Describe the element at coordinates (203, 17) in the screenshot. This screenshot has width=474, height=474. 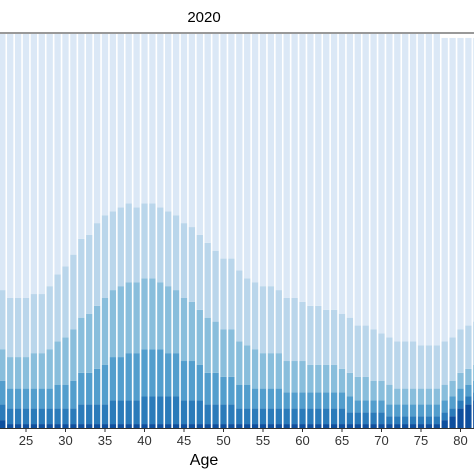
I see `strip-title: 2020` at that location.